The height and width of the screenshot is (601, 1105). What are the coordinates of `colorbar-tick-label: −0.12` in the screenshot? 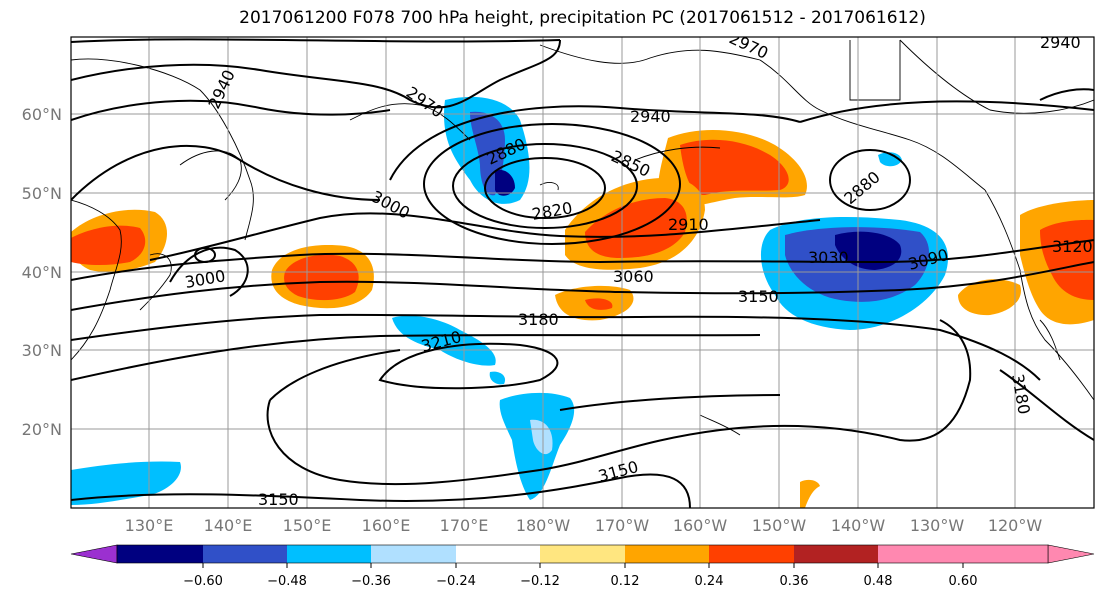 It's located at (540, 581).